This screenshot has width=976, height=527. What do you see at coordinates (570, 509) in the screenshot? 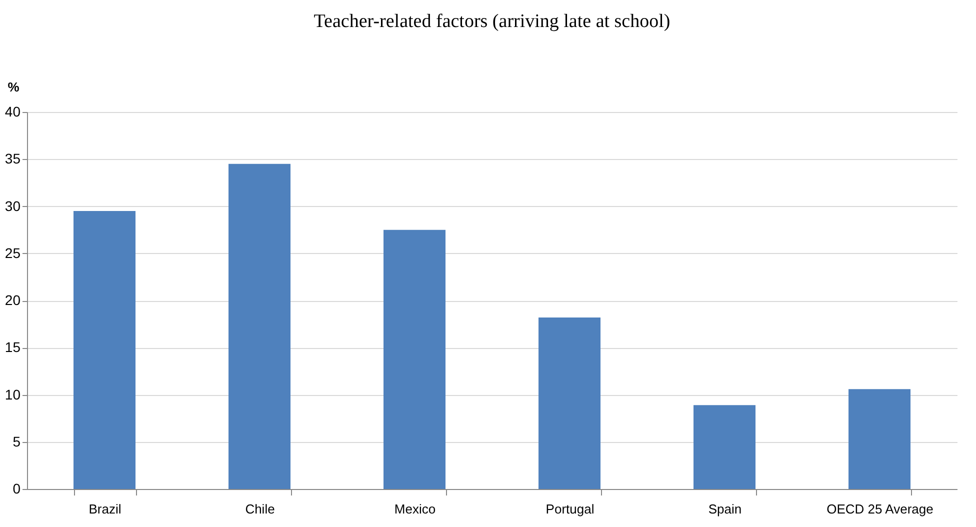
I see `x-tick-label: Portugal` at bounding box center [570, 509].